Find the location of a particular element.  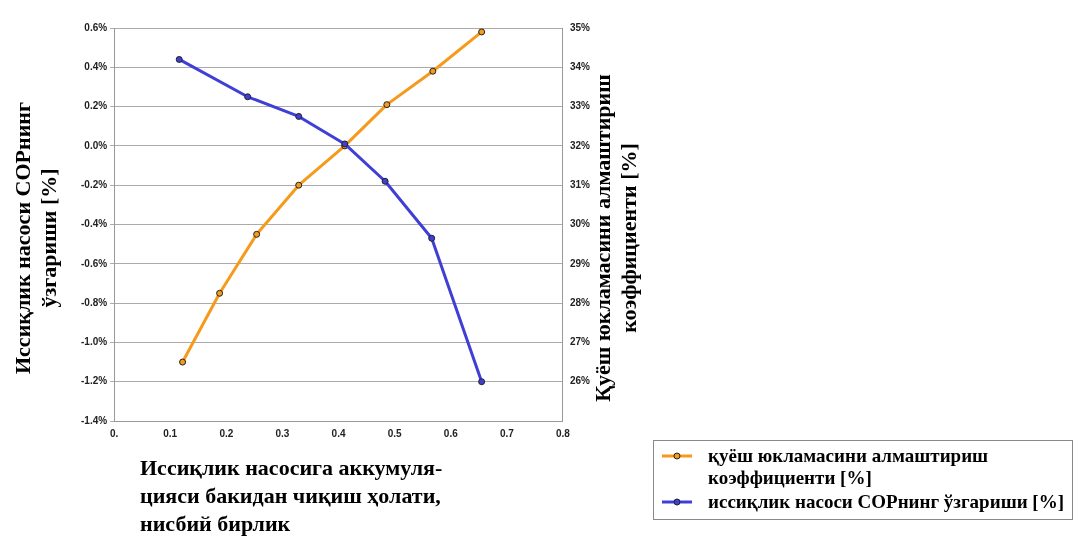

x-tick-label: 0.3 is located at coordinates (282, 433).